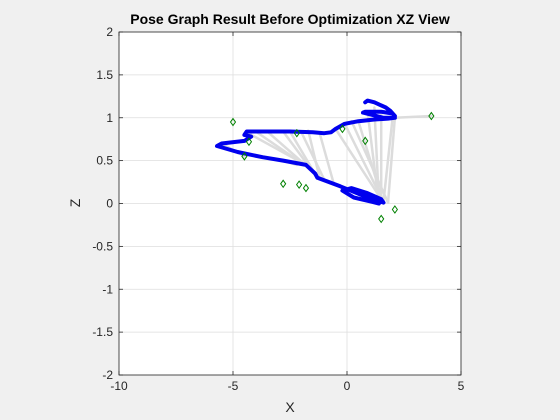  Describe the element at coordinates (102, 332) in the screenshot. I see `y-tick-label: -1.5` at that location.